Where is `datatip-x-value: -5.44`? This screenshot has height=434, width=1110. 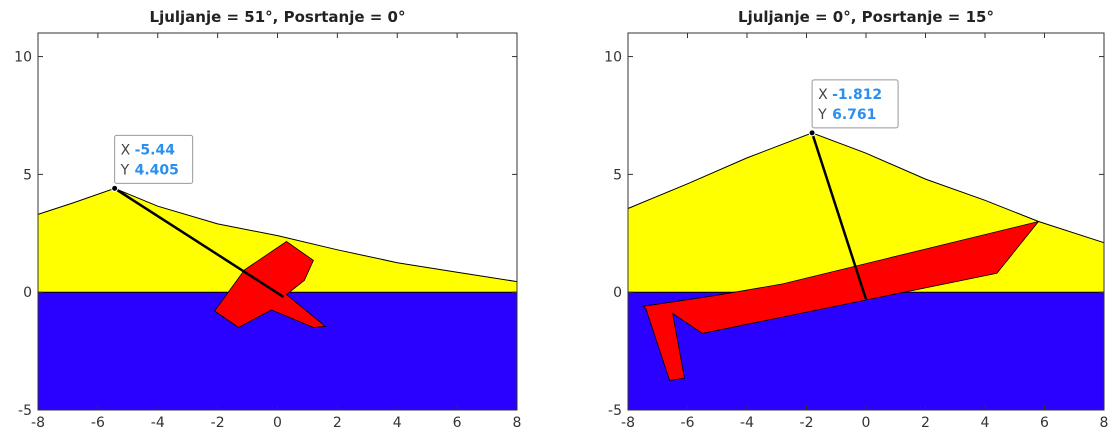 datatip-x-value: -5.44 is located at coordinates (155, 150).